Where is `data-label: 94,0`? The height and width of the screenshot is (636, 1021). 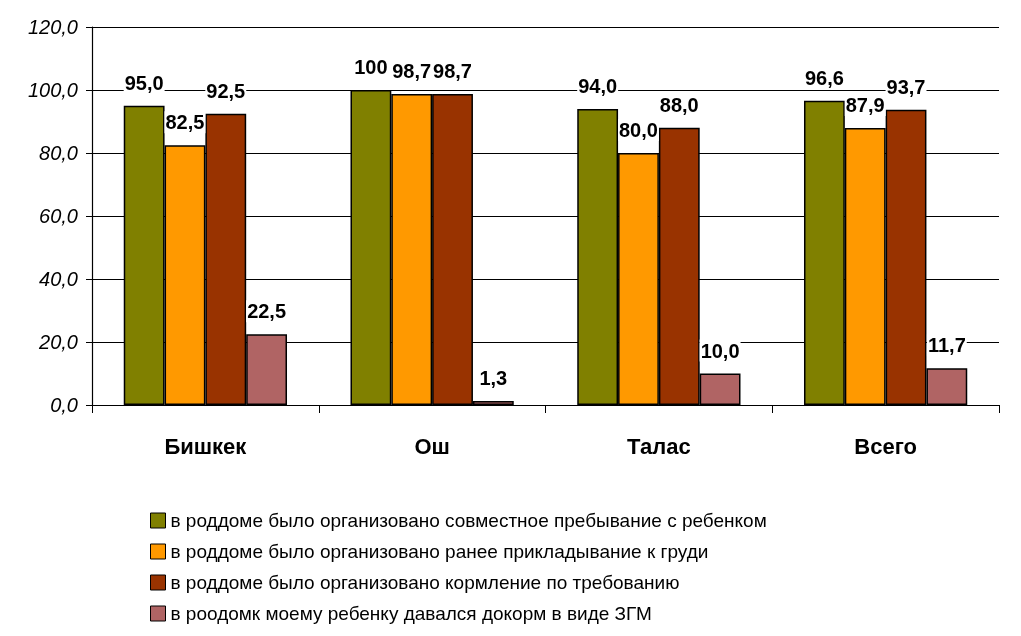 data-label: 94,0 is located at coordinates (598, 85).